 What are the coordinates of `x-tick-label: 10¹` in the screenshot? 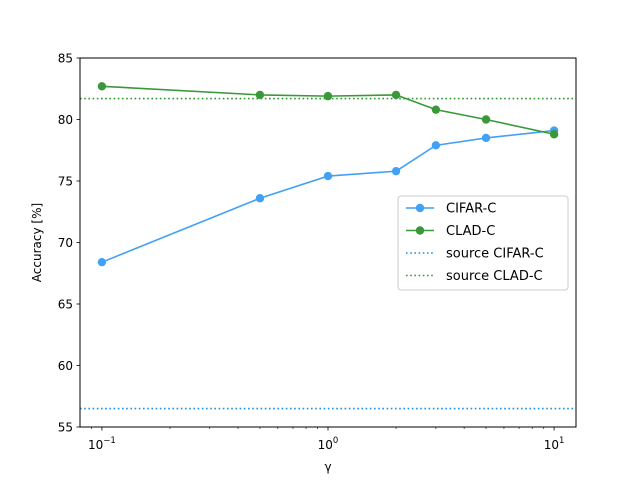 It's located at (554, 444).